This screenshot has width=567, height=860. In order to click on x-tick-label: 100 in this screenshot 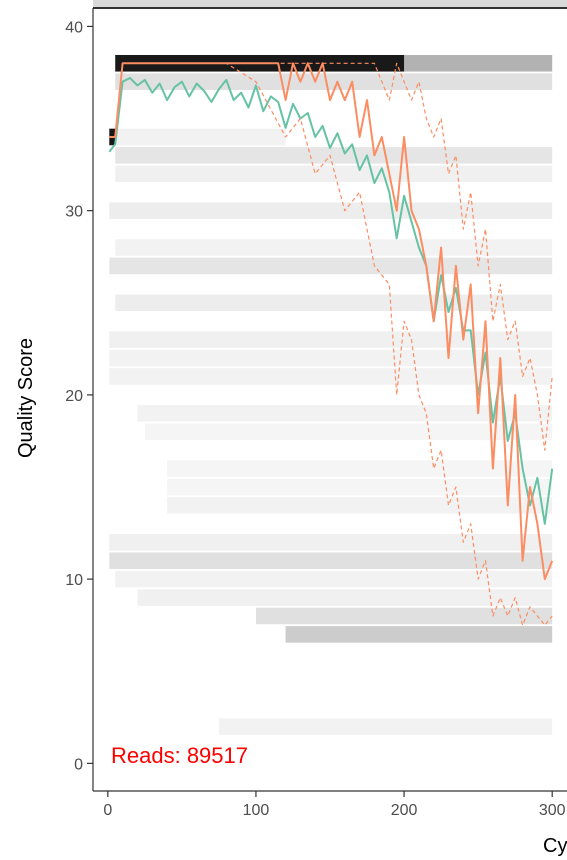, I will do `click(256, 810)`.